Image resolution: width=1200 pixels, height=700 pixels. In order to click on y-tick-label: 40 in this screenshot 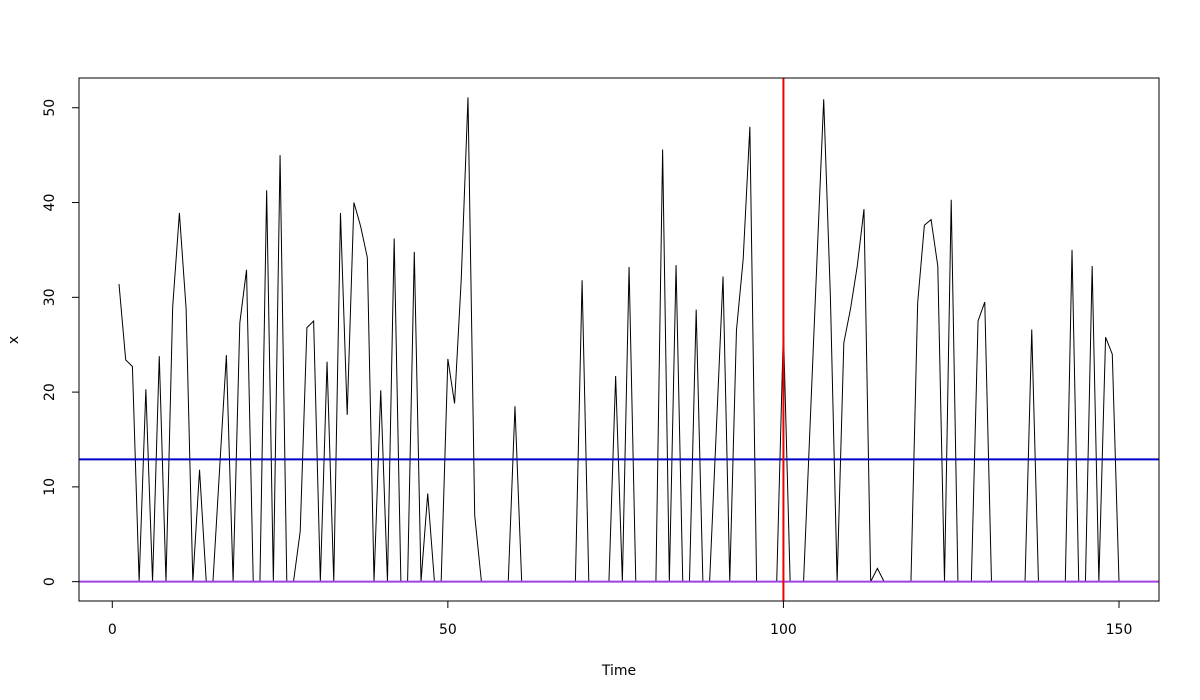, I will do `click(50, 203)`.